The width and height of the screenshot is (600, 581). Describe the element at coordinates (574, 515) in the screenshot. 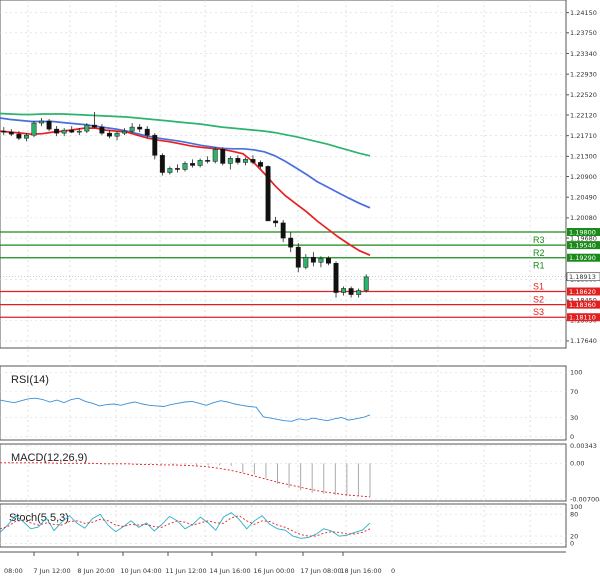

I see `stoch-tick-label: 80` at that location.